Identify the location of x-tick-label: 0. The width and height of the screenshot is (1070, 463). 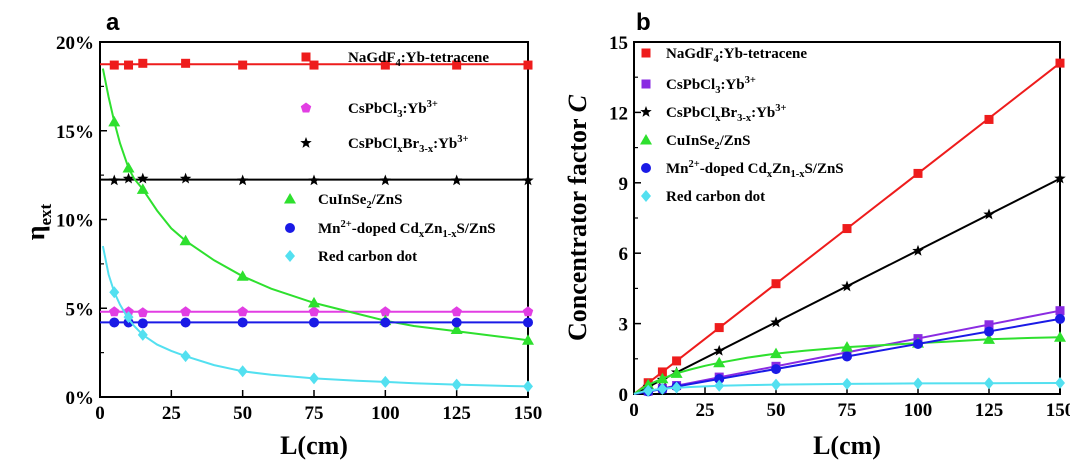
(634, 410).